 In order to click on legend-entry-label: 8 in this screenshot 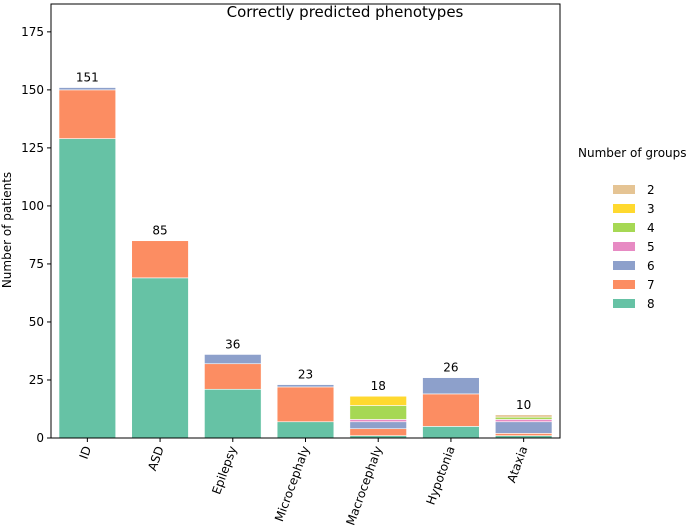, I will do `click(651, 304)`.